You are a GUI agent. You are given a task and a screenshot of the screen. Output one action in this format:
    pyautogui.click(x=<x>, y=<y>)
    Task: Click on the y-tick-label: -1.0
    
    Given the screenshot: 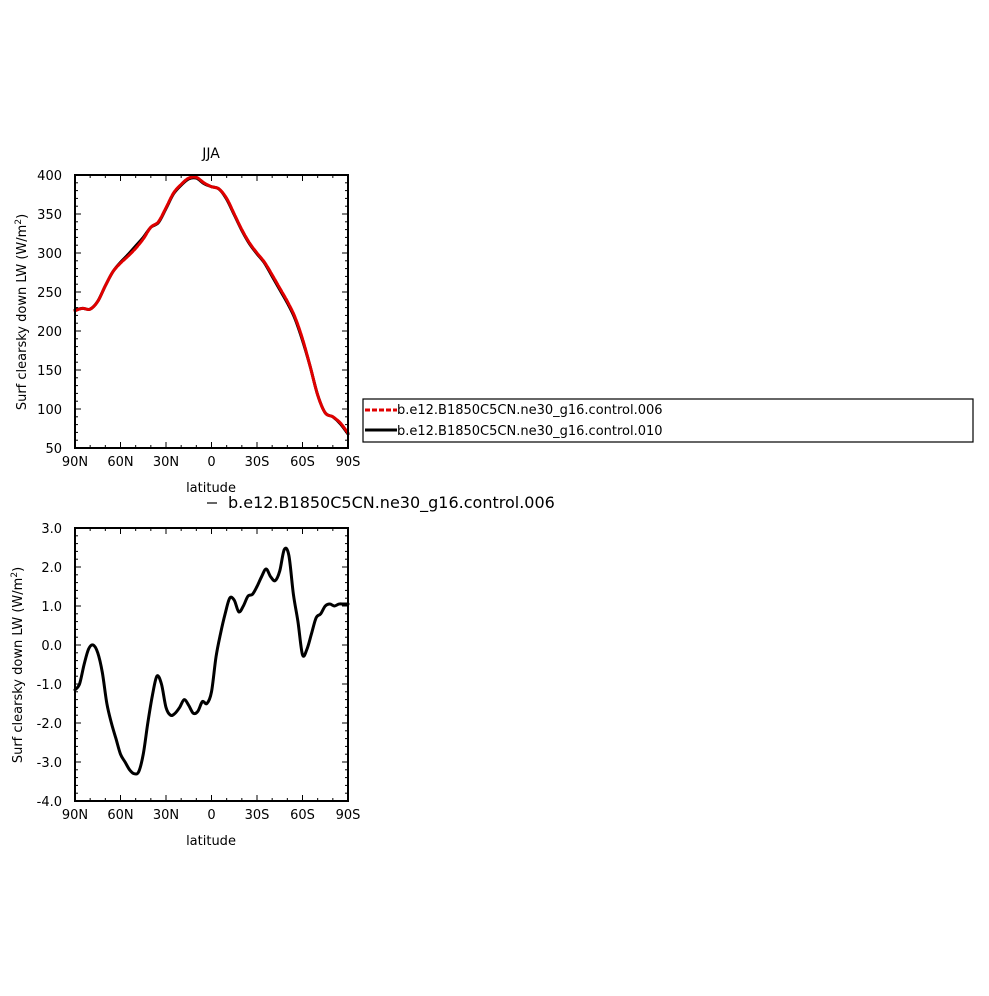 What is the action you would take?
    pyautogui.click(x=49, y=685)
    